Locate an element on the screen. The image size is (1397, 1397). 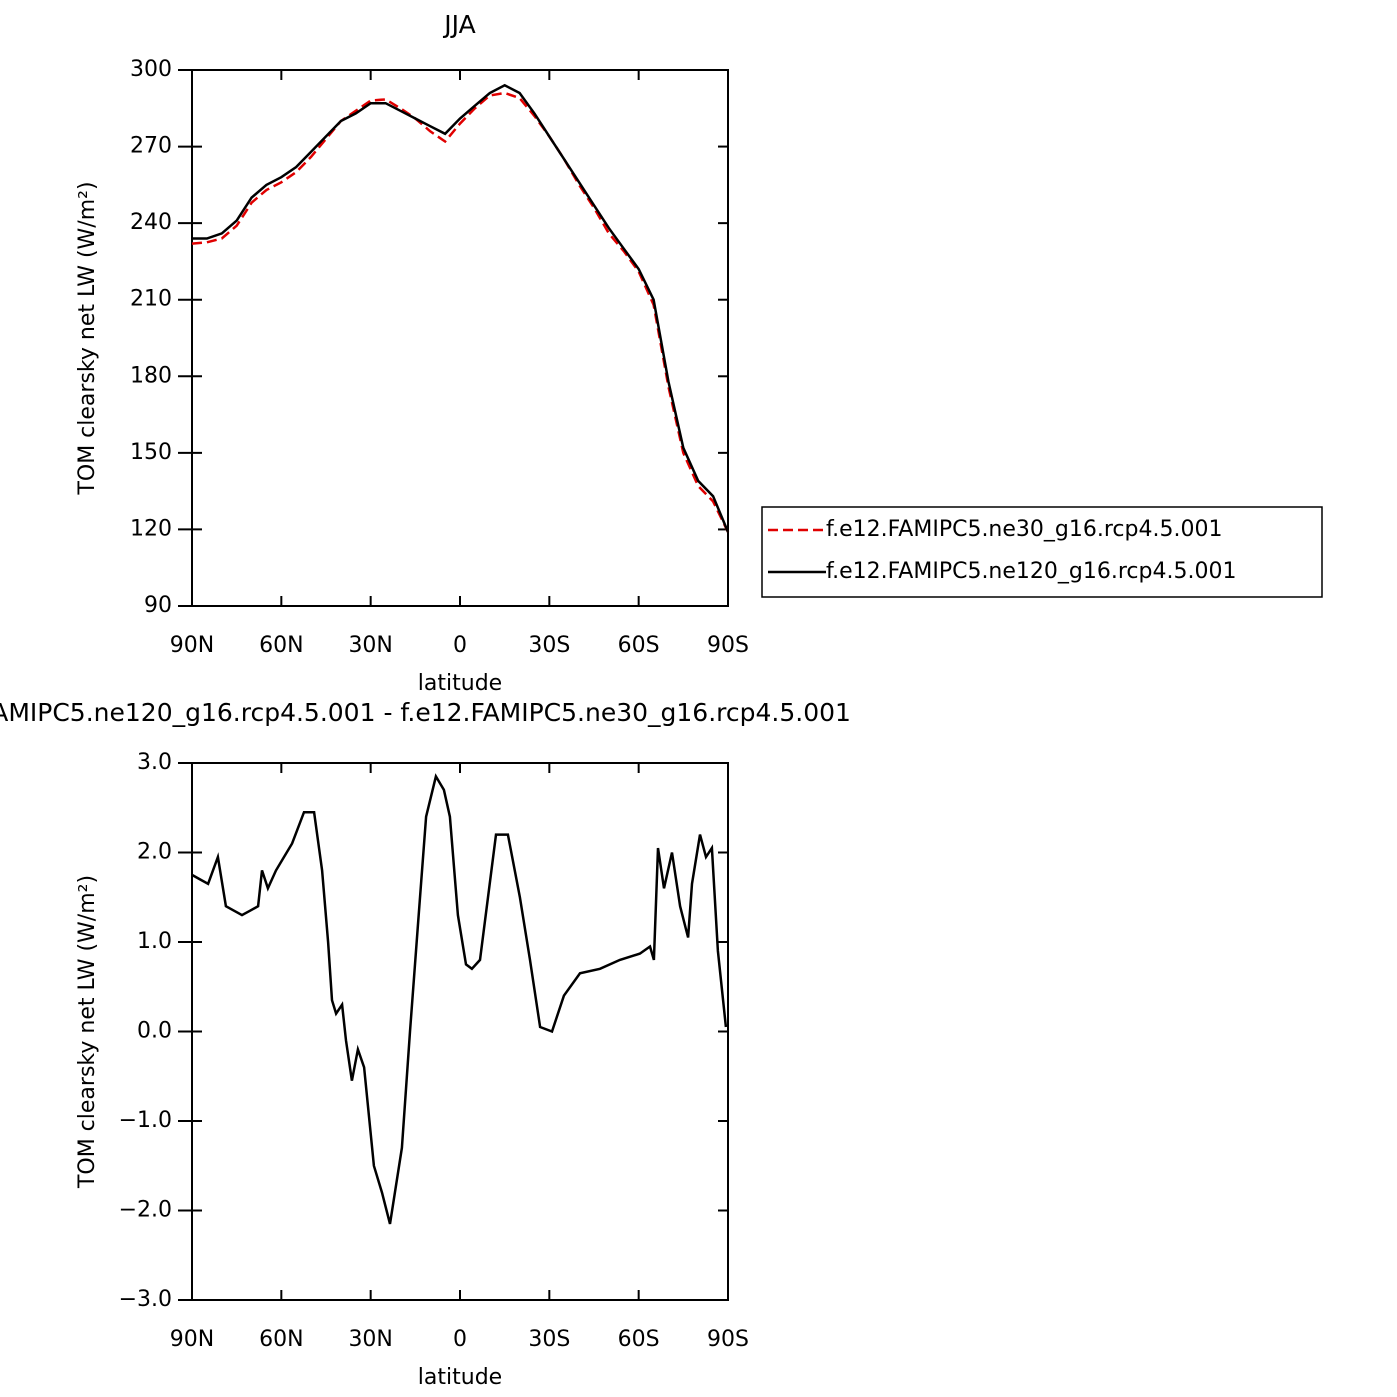
y-tick-label: −3.0 is located at coordinates (145, 1299).